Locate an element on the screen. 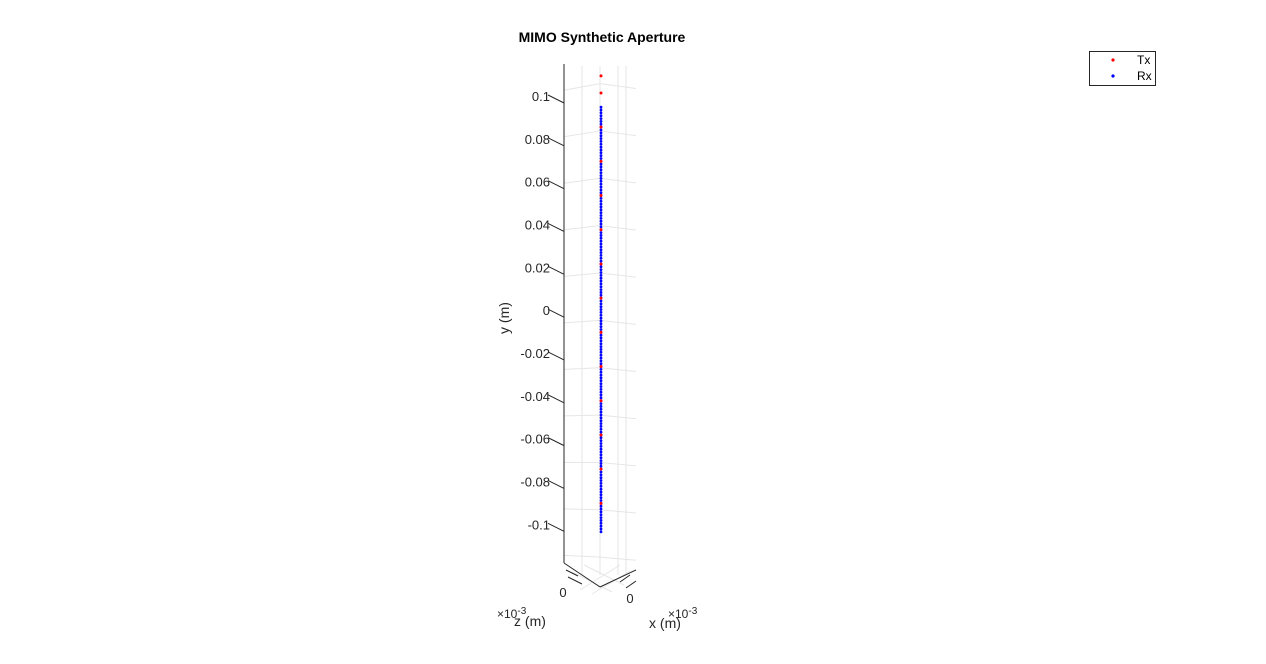 The width and height of the screenshot is (1266, 664). x-tick-label: 0 is located at coordinates (629, 598).